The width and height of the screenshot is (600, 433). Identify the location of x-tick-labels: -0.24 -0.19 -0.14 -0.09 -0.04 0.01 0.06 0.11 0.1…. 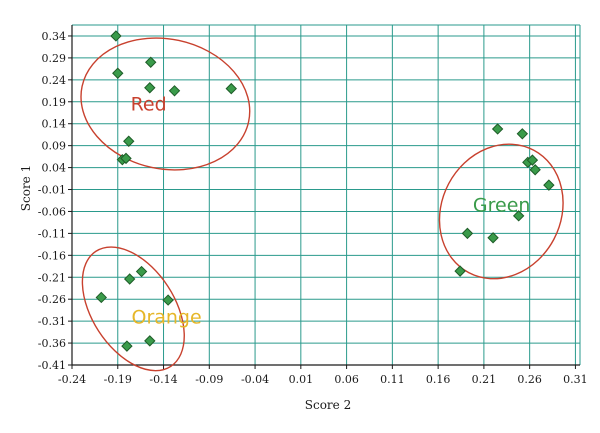
(323, 375).